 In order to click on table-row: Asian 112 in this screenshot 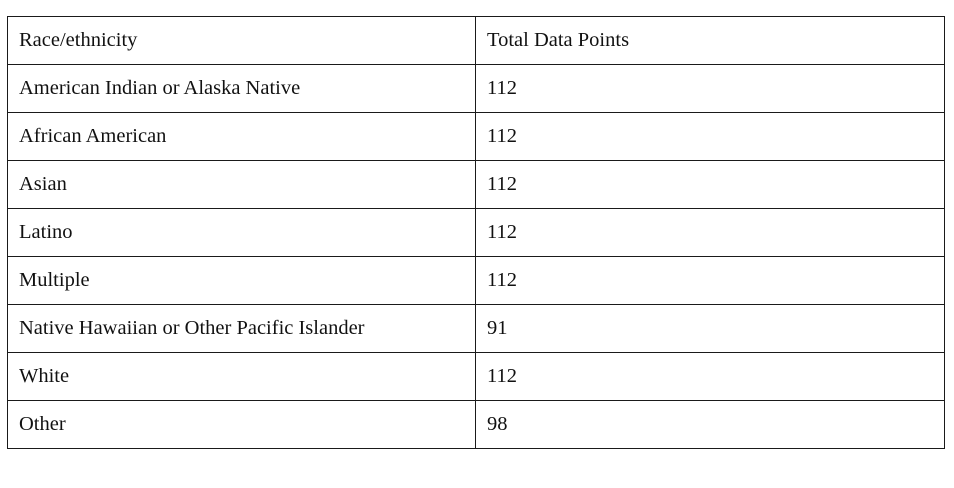, I will do `click(476, 184)`.